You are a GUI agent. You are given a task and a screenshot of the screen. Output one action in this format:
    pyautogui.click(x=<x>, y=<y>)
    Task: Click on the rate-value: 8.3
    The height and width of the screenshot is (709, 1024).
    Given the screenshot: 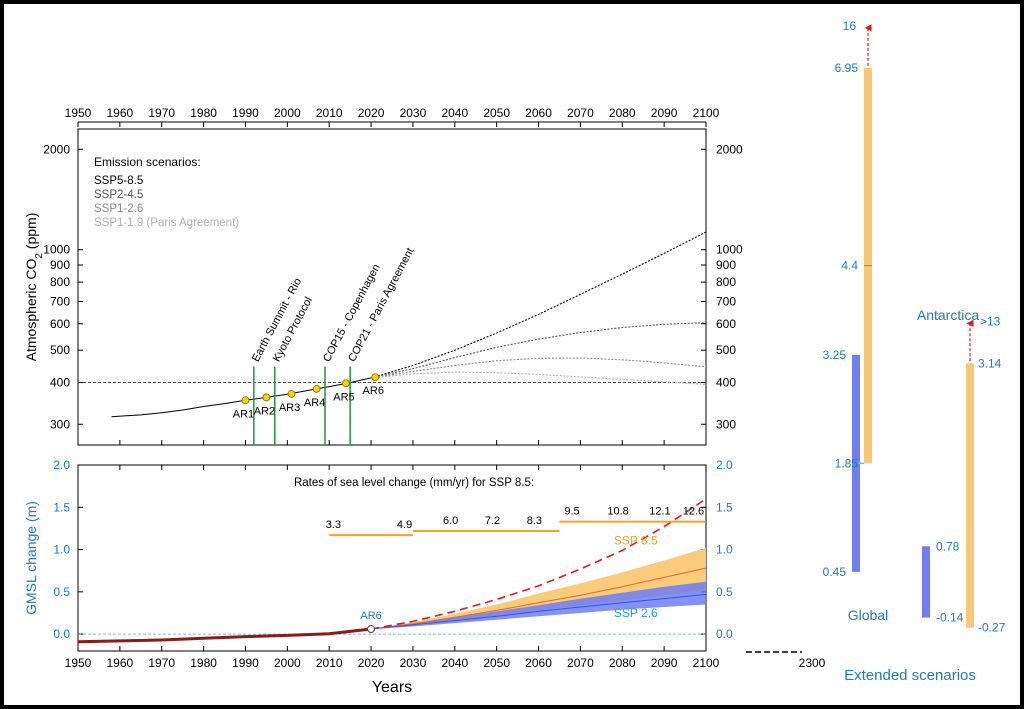 What is the action you would take?
    pyautogui.click(x=534, y=521)
    